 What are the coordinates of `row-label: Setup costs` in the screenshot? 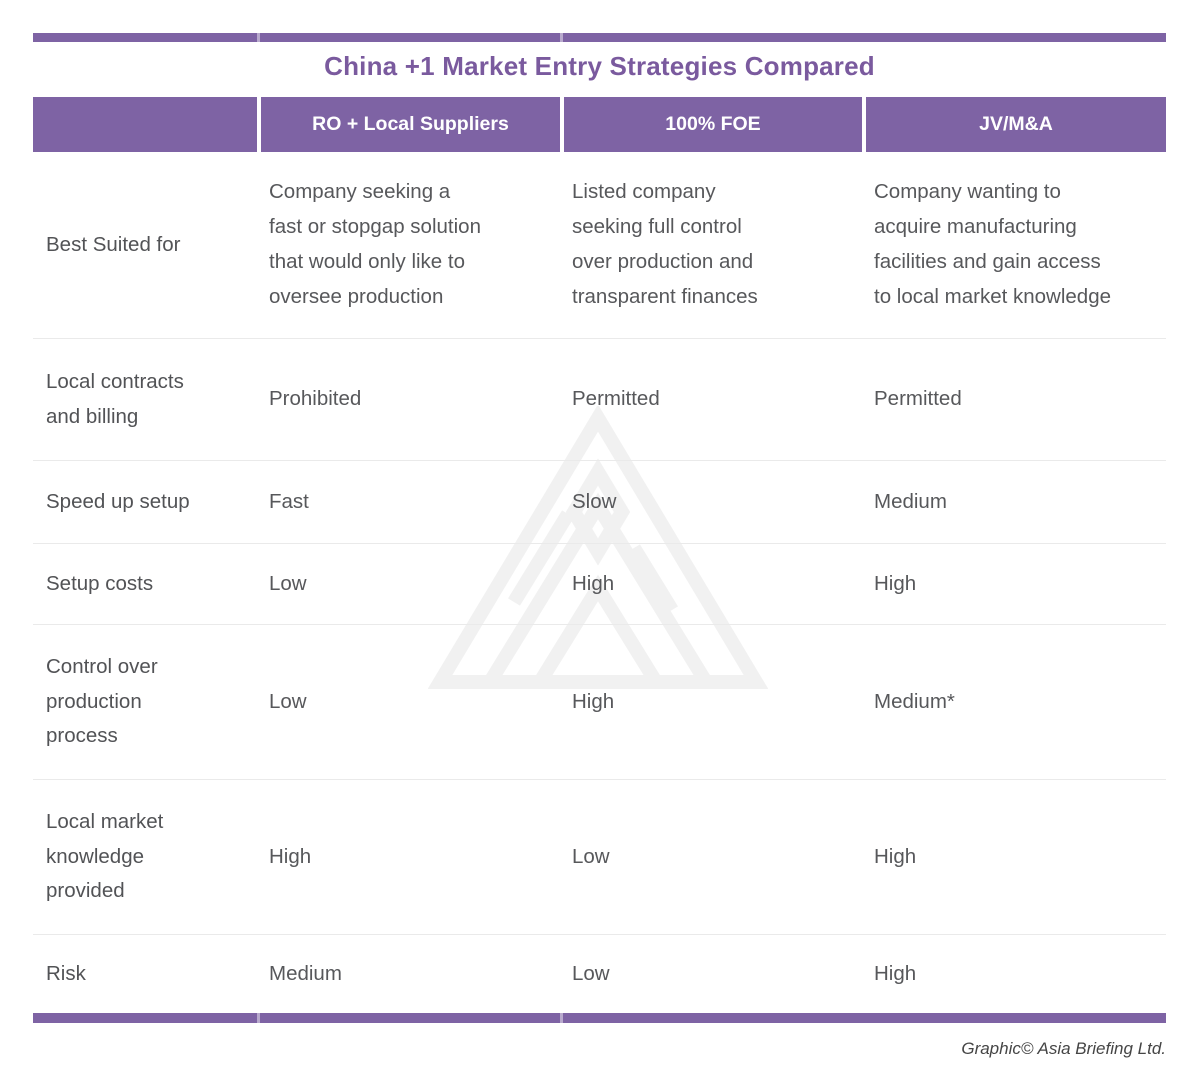 It's located at (100, 583).